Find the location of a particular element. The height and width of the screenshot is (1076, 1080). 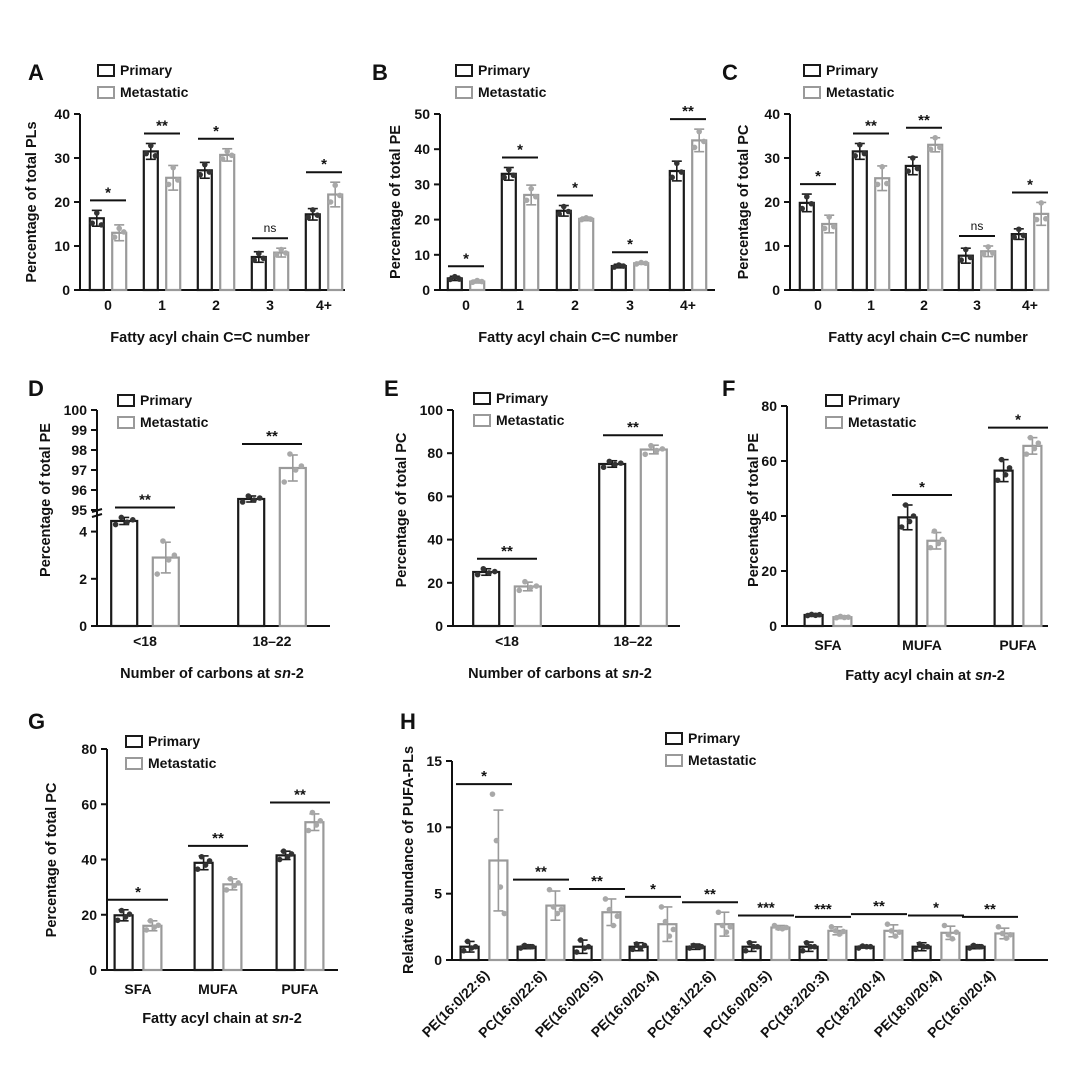

x-category-label: 3 is located at coordinates (630, 305).